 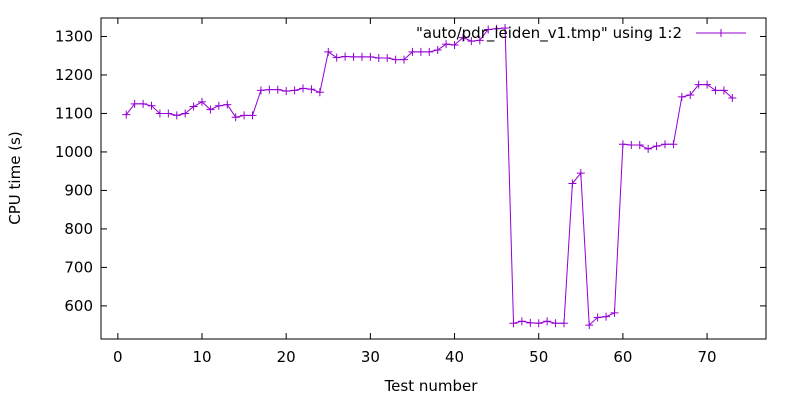 I want to click on legend: "auto/pdr_leiden_v1.tmp" using 1:2, so click(x=581, y=33).